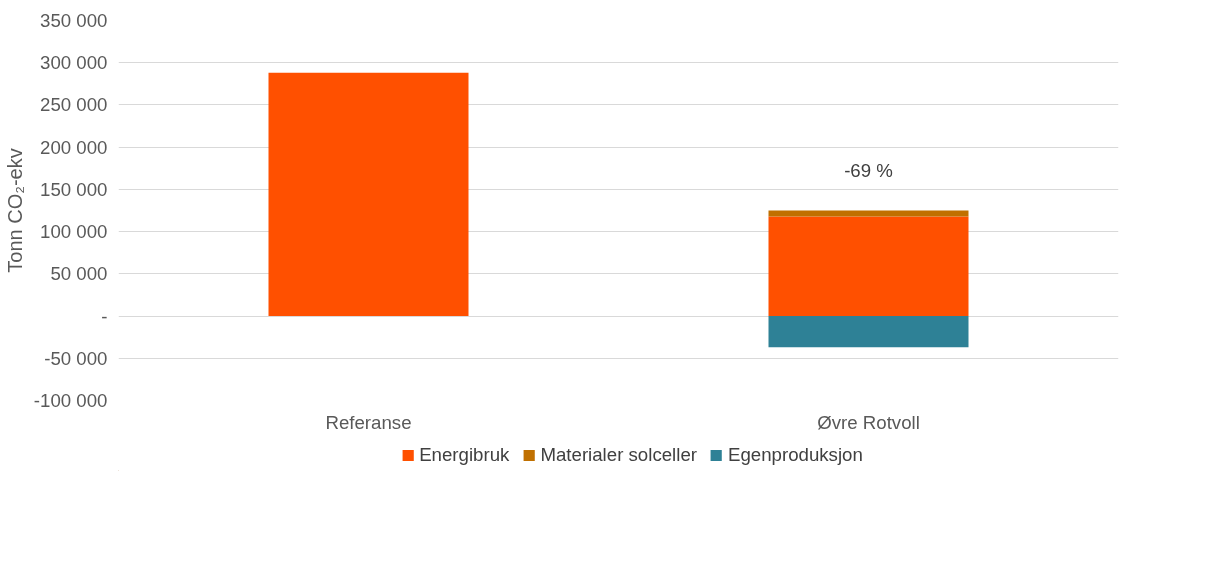 Image resolution: width=1216 pixels, height=576 pixels. I want to click on y-tick-label: -100 000, so click(70, 400).